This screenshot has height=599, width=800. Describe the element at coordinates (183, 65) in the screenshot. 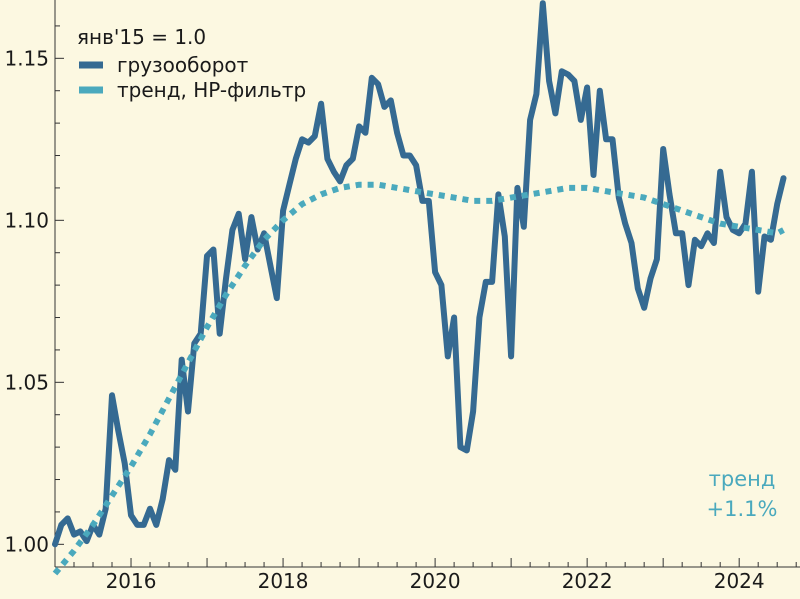

I see `legend-label-main: грузооборот` at that location.